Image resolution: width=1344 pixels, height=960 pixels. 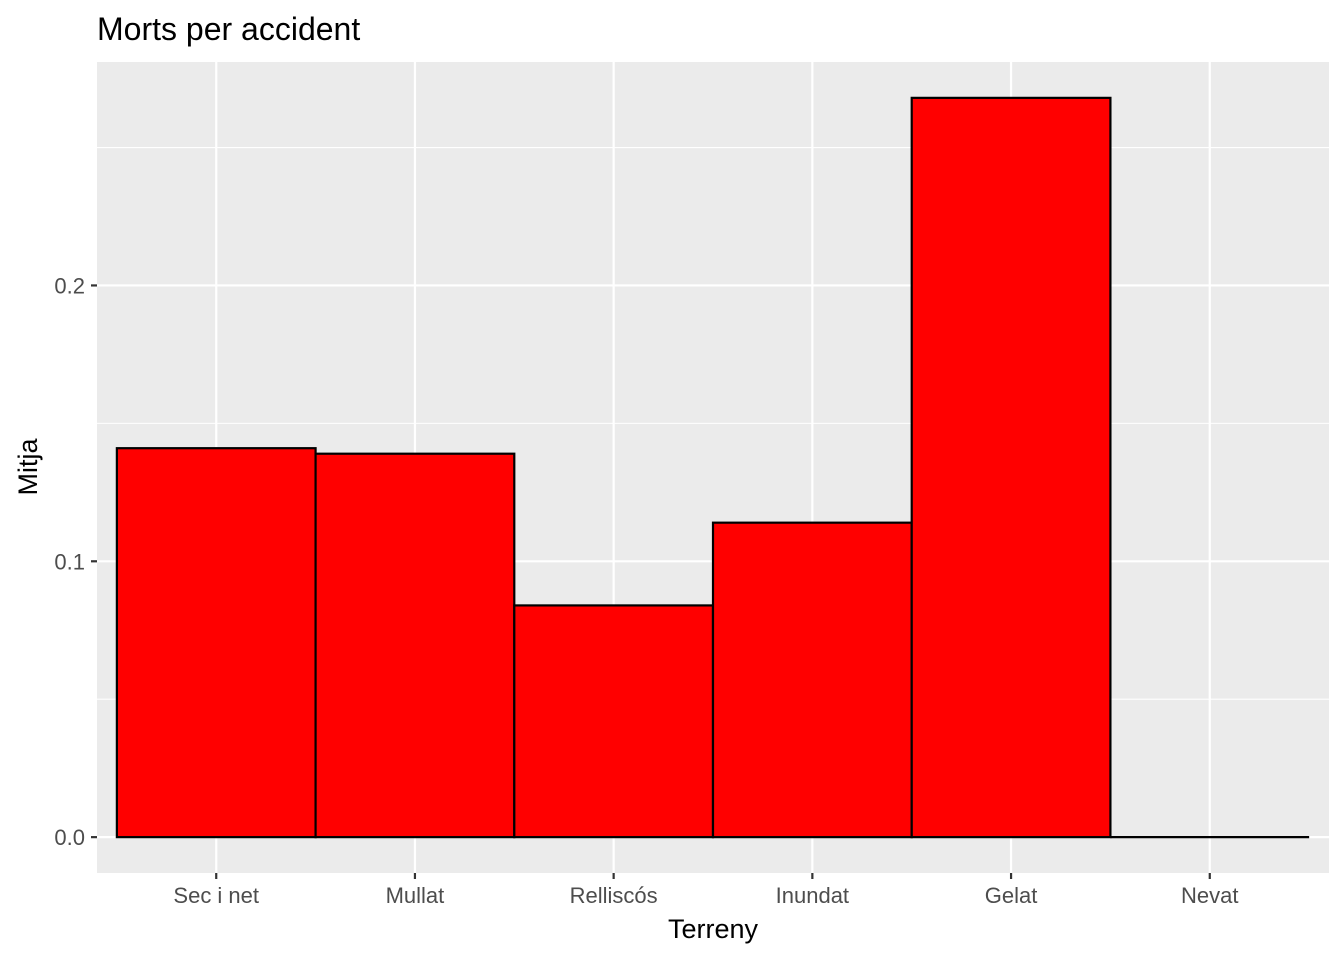 What do you see at coordinates (69, 285) in the screenshot?
I see `y-tick-label: 0.2` at bounding box center [69, 285].